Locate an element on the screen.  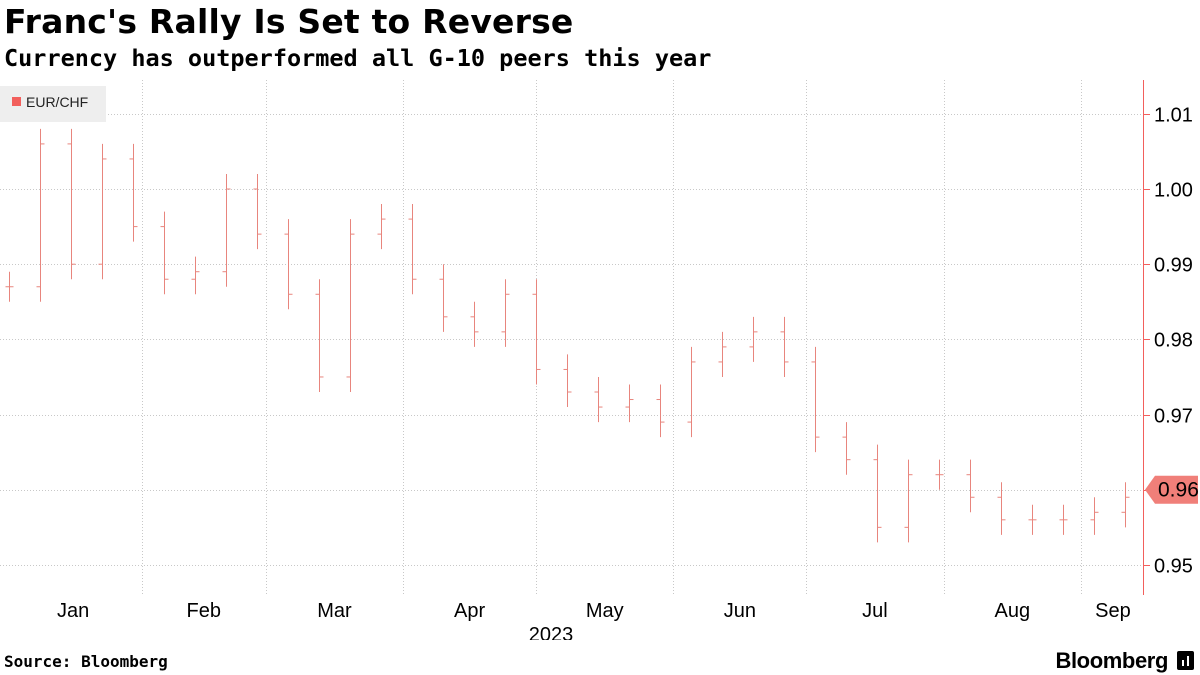
y-axis-tick-marks is located at coordinates (1146, 340).